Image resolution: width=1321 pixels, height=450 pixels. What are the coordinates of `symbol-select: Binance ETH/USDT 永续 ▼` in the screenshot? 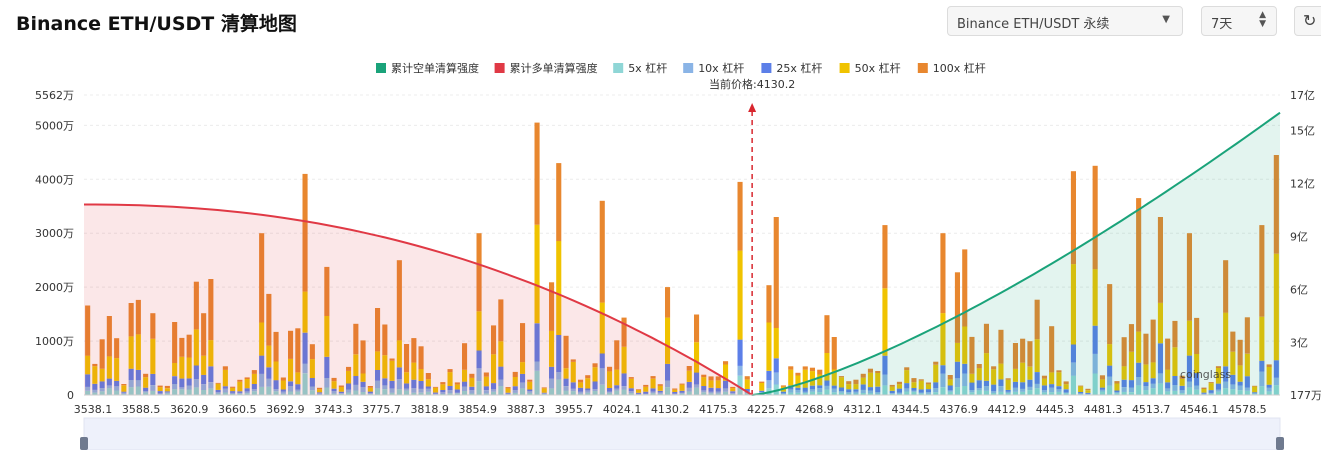 It's located at (1065, 21).